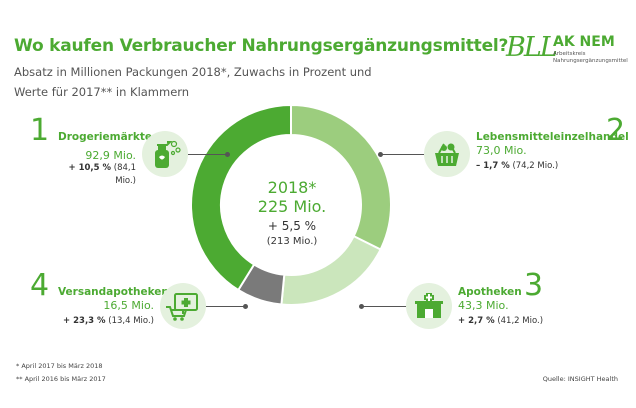  I want to click on shopping-basket-icon, so click(447, 154).